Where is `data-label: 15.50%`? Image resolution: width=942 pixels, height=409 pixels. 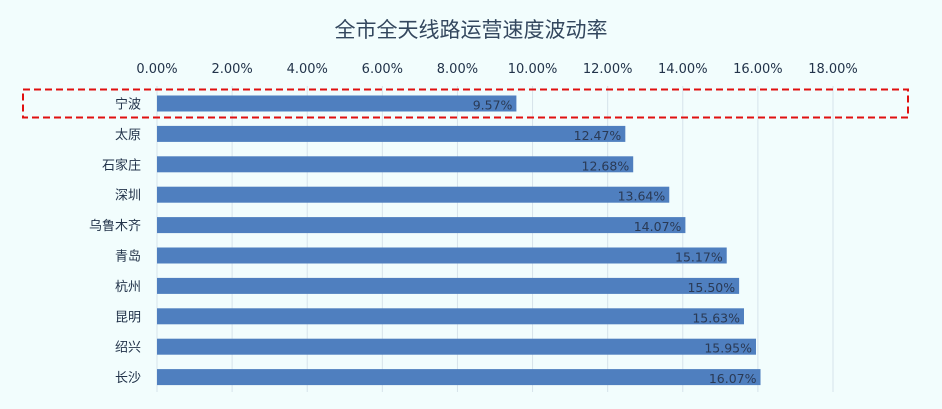 data-label: 15.50% is located at coordinates (711, 287).